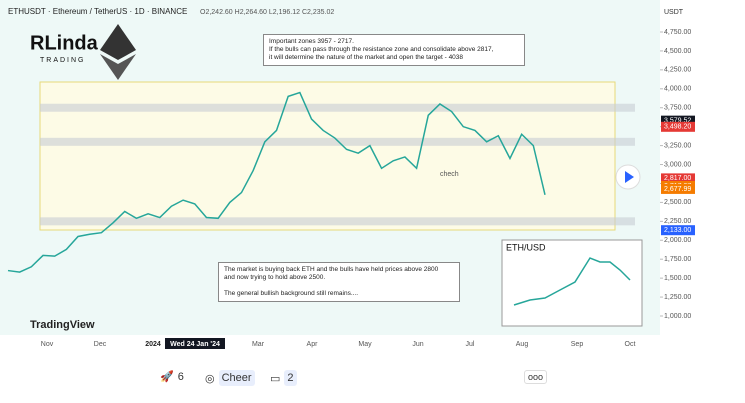 The height and width of the screenshot is (403, 745). Describe the element at coordinates (577, 344) in the screenshot. I see `x-tick-label: Sep` at that location.